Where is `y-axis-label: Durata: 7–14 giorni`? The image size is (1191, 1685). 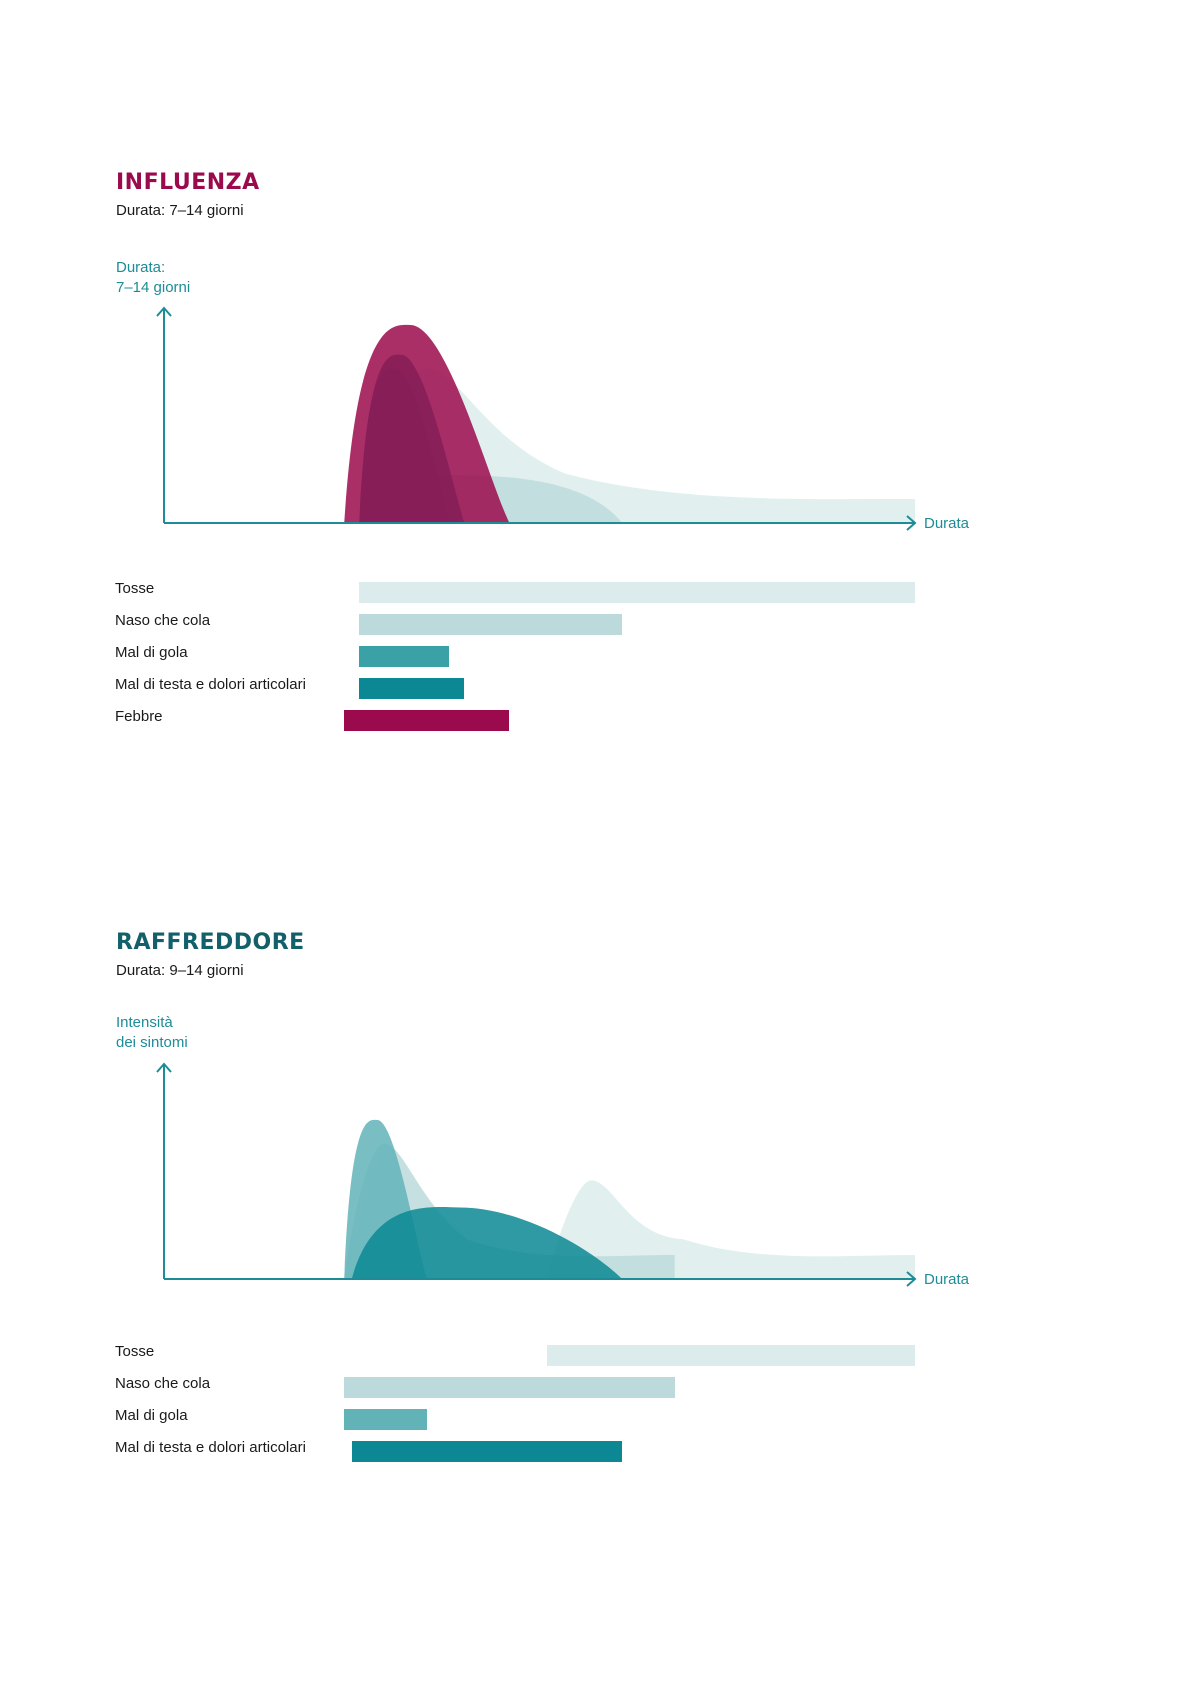
y-axis-label: Durata: 7–14 giorni is located at coordinates (153, 277).